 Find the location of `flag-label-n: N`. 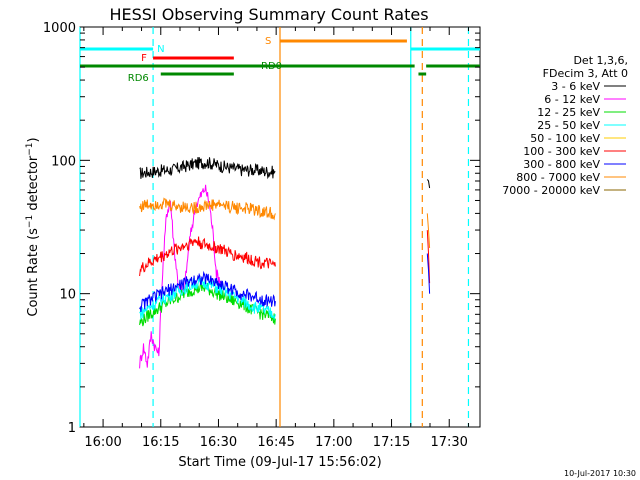

flag-label-n: N is located at coordinates (160, 49).